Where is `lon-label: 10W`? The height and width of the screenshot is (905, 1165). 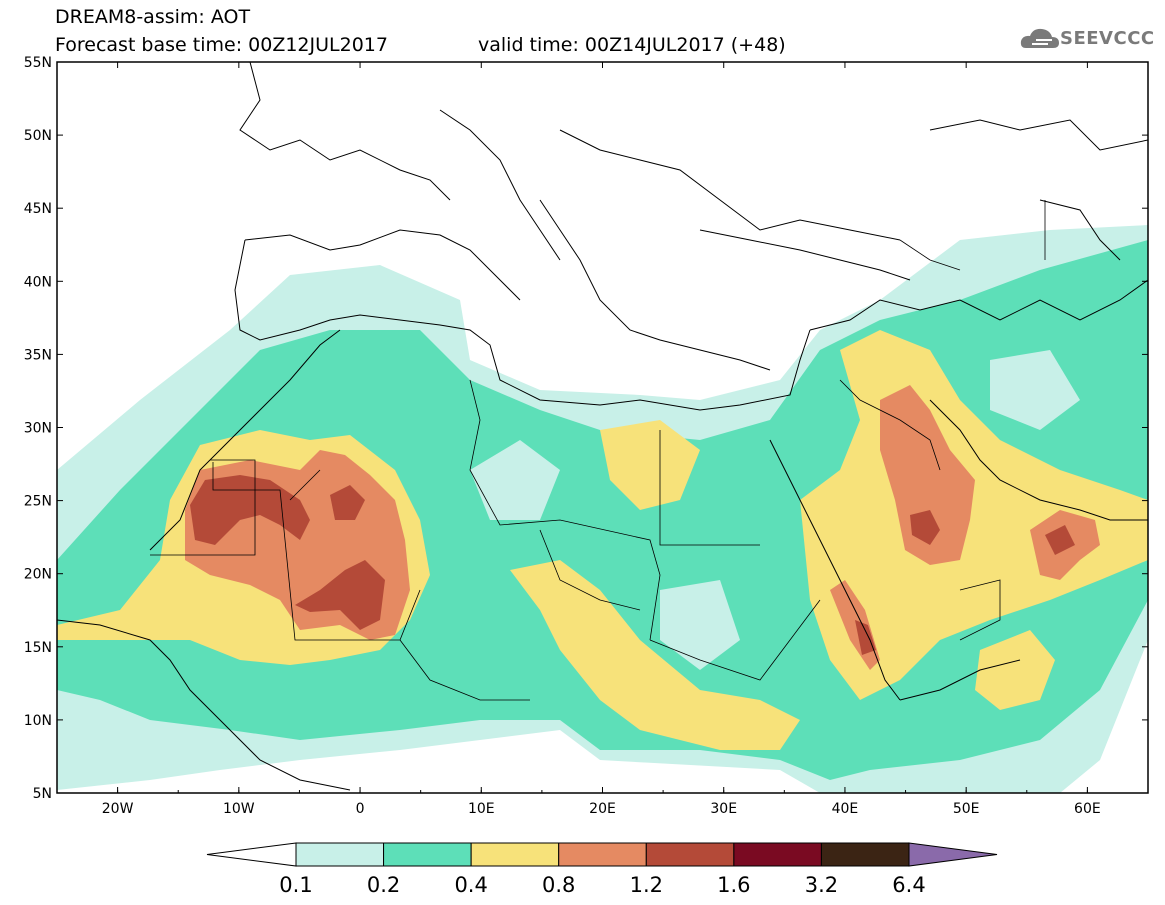
lon-label: 10W is located at coordinates (239, 809).